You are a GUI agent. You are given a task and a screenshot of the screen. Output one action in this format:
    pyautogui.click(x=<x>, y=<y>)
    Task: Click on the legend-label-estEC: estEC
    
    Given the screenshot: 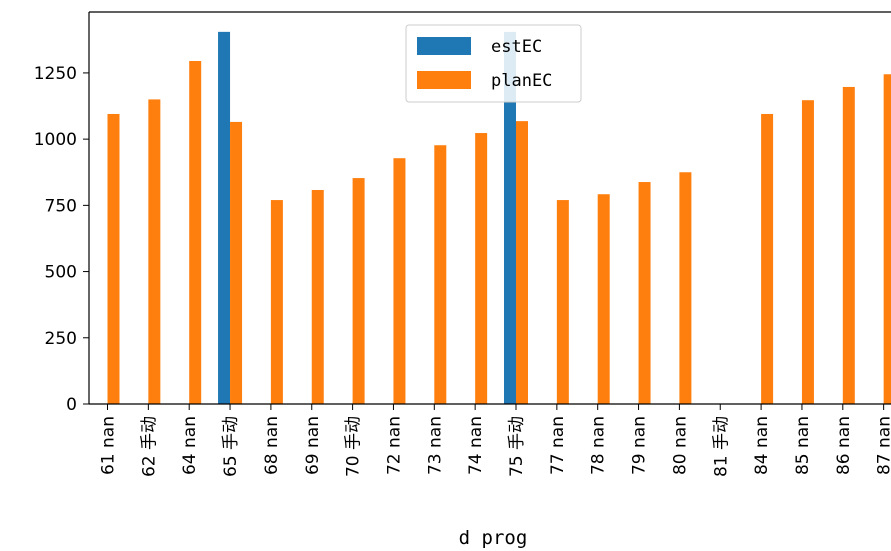 What is the action you would take?
    pyautogui.click(x=516, y=47)
    